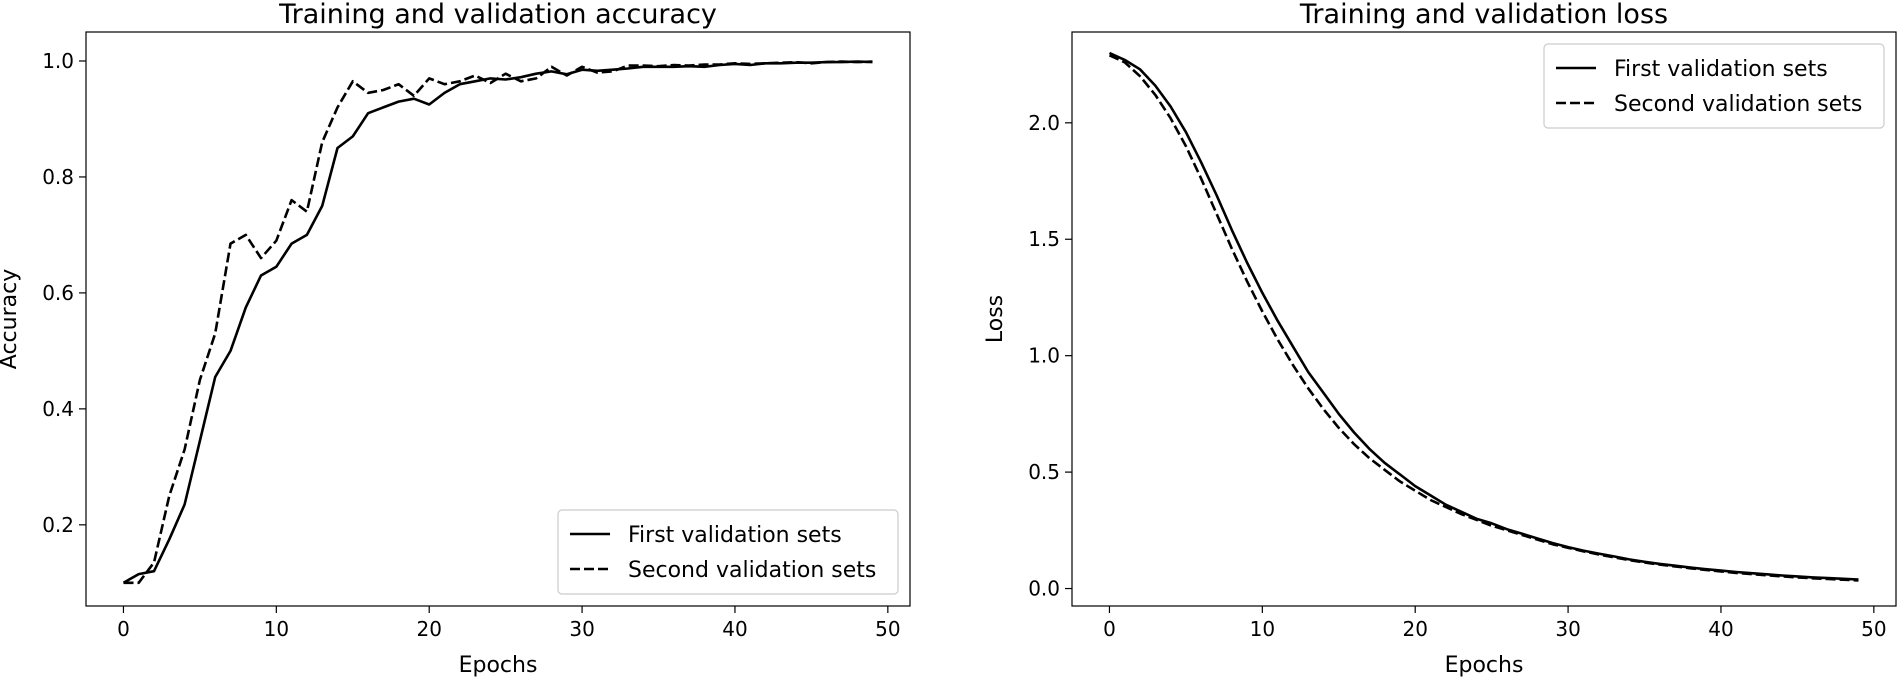  Describe the element at coordinates (1484, 665) in the screenshot. I see `x-axis-label-loss: Epochs` at that location.